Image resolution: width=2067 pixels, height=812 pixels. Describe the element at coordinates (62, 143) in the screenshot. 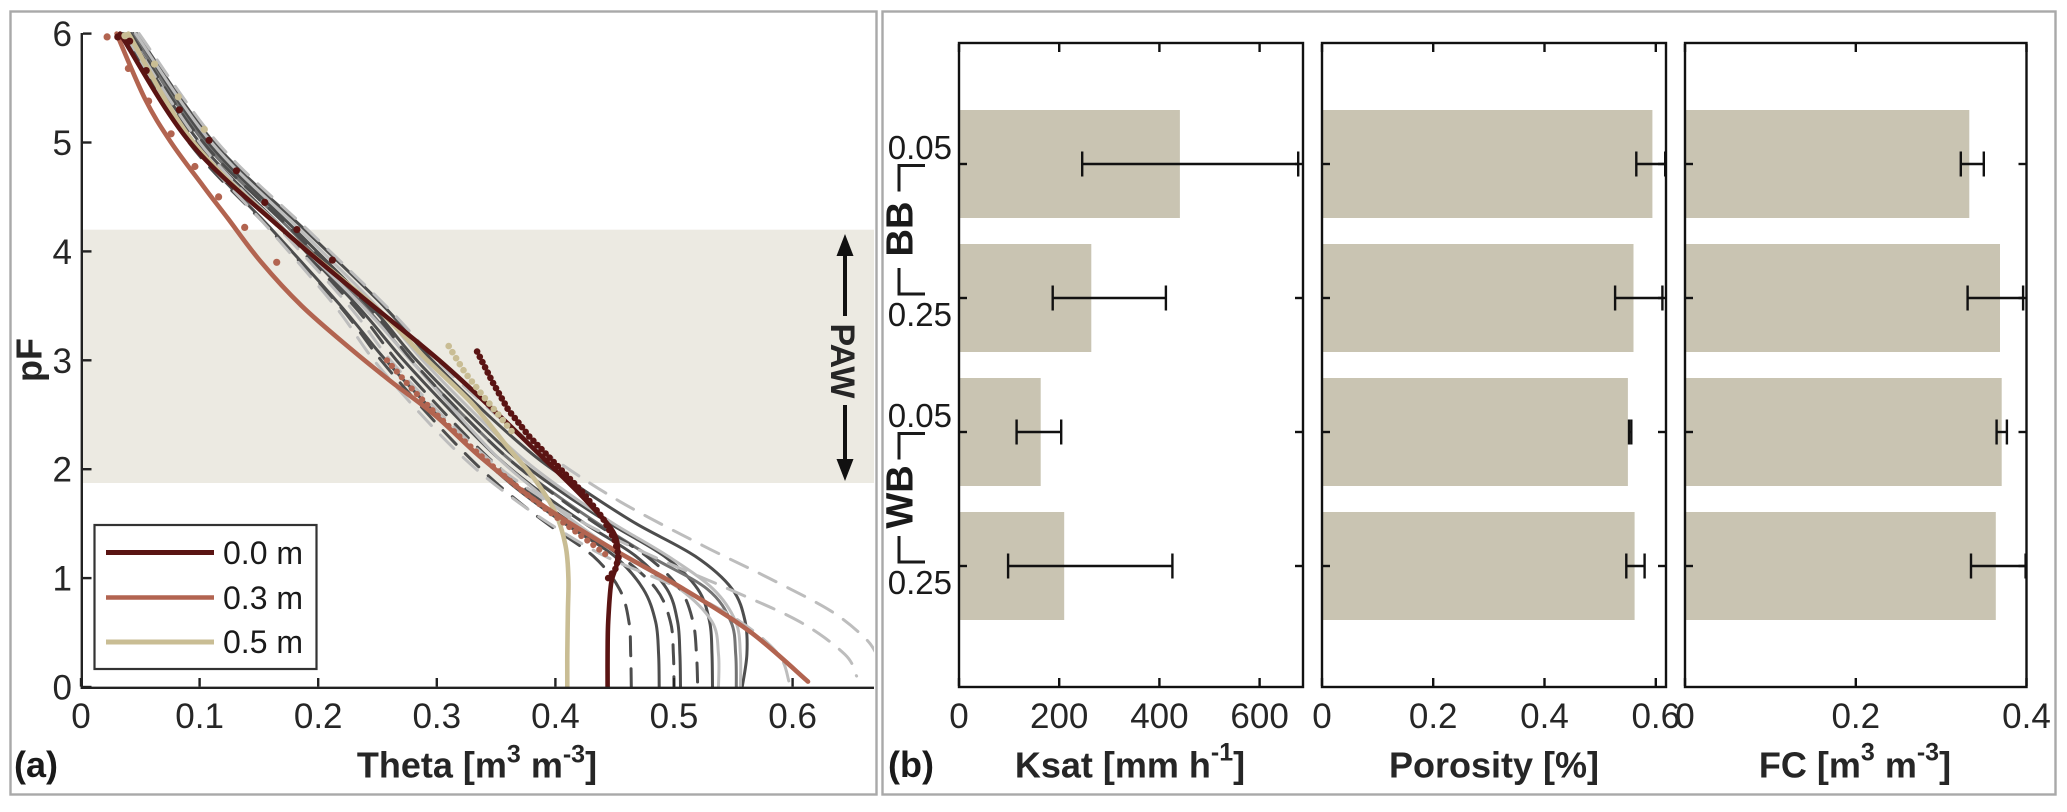

I see `svg-text: 5` at that location.